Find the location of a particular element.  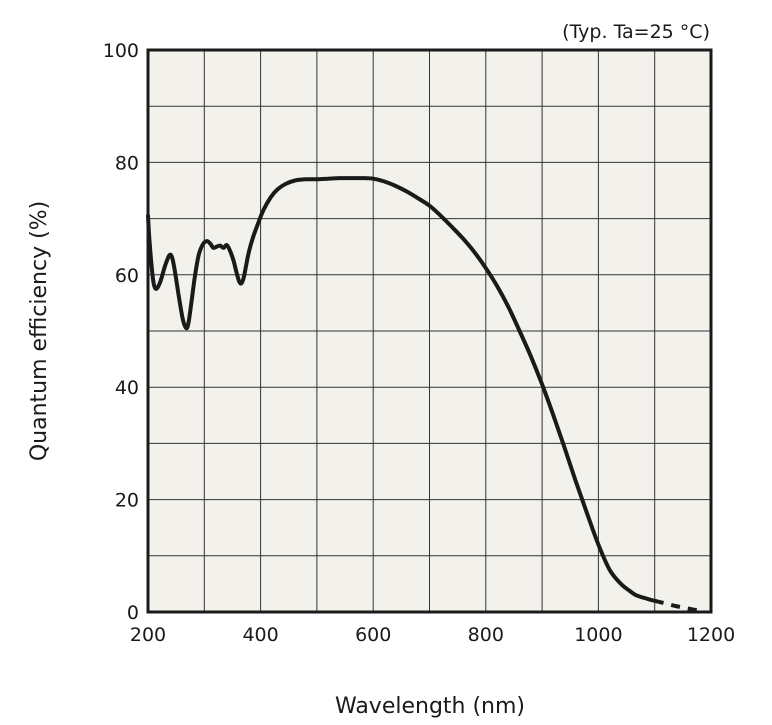

chart-annotation: (Typ. Ta=25 °C) is located at coordinates (636, 32).